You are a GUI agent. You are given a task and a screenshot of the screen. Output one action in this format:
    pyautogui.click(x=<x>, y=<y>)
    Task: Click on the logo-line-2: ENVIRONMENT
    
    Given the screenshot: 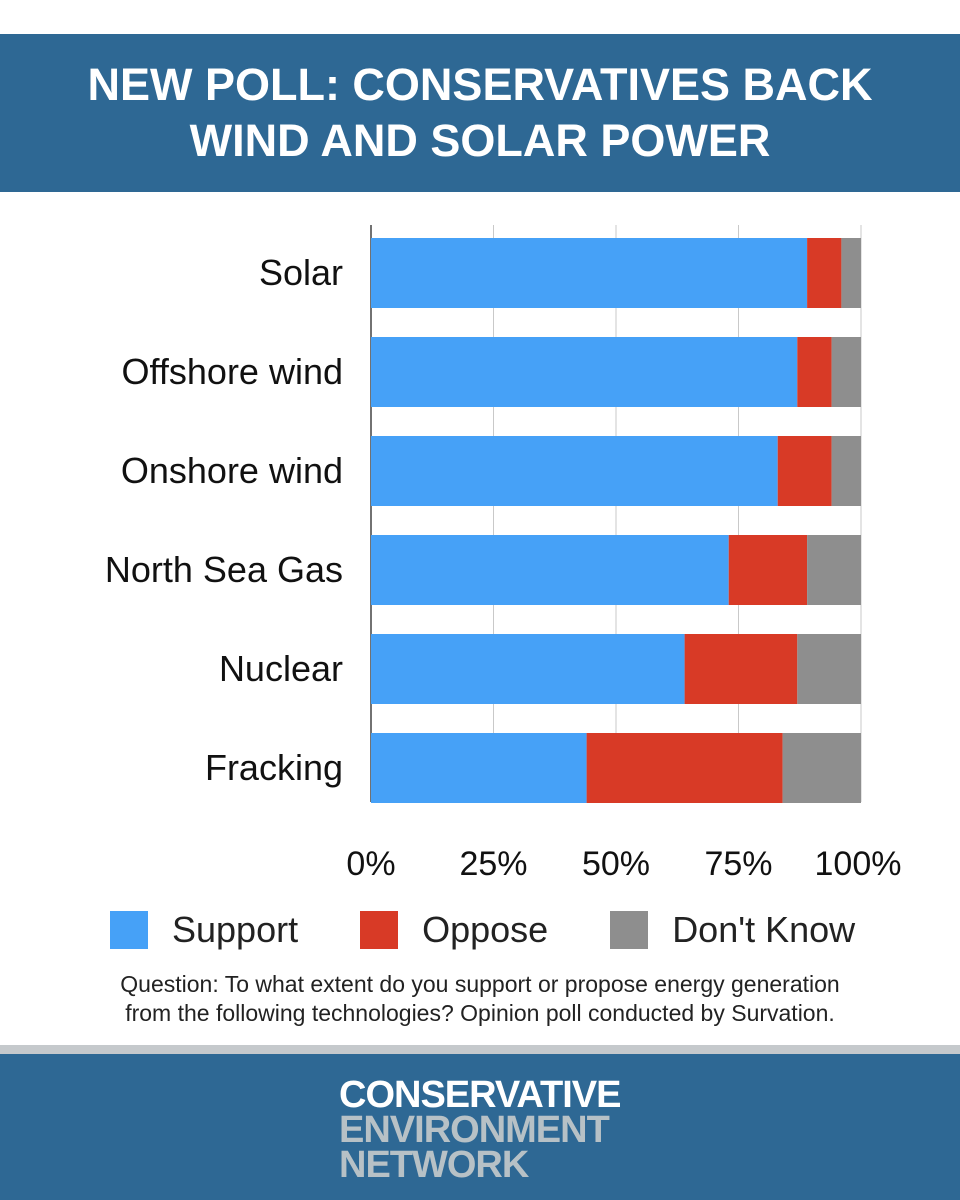 What is the action you would take?
    pyautogui.click(x=474, y=1130)
    